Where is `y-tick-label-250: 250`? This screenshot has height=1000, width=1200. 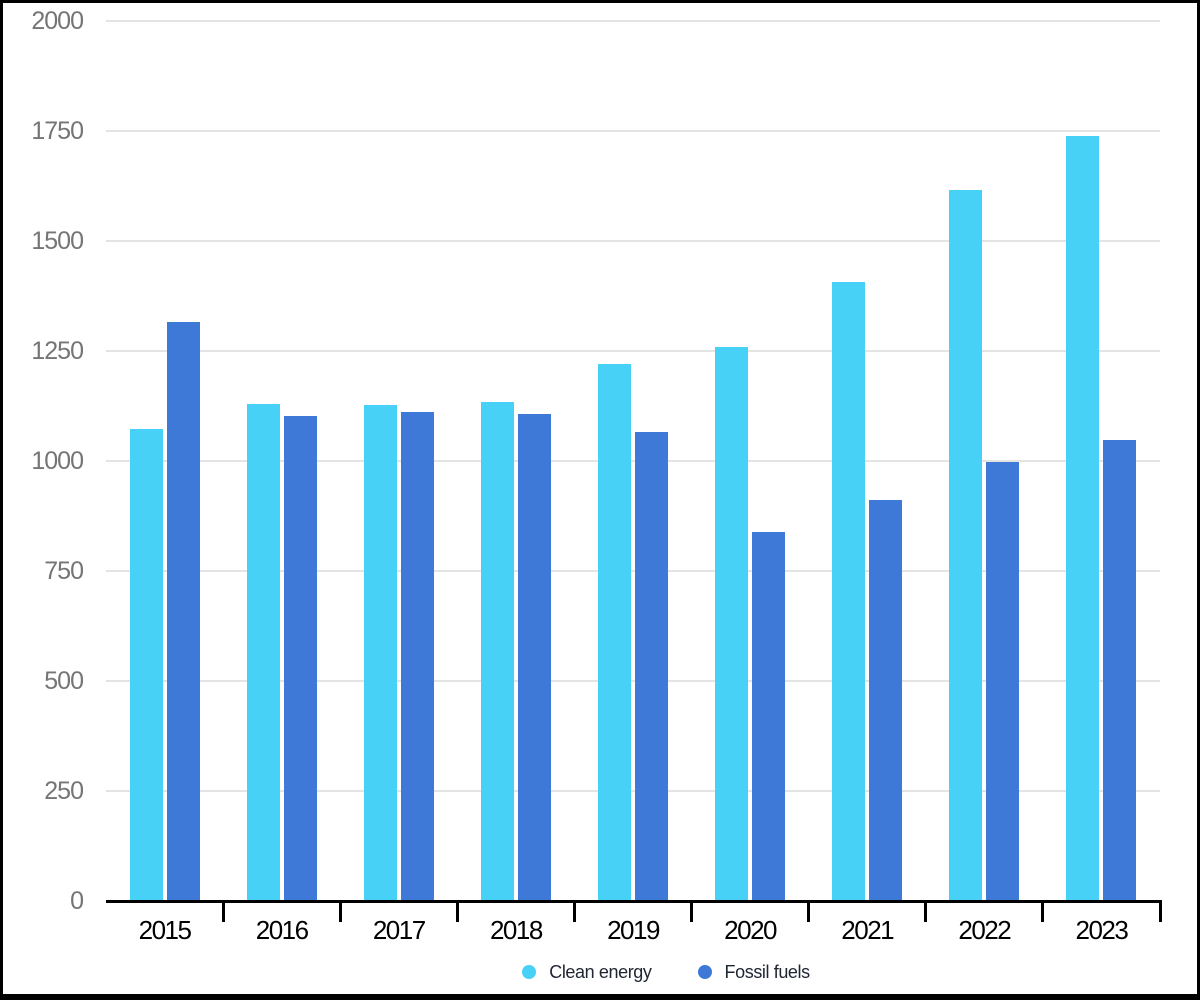
y-tick-label-250: 250 is located at coordinates (64, 791).